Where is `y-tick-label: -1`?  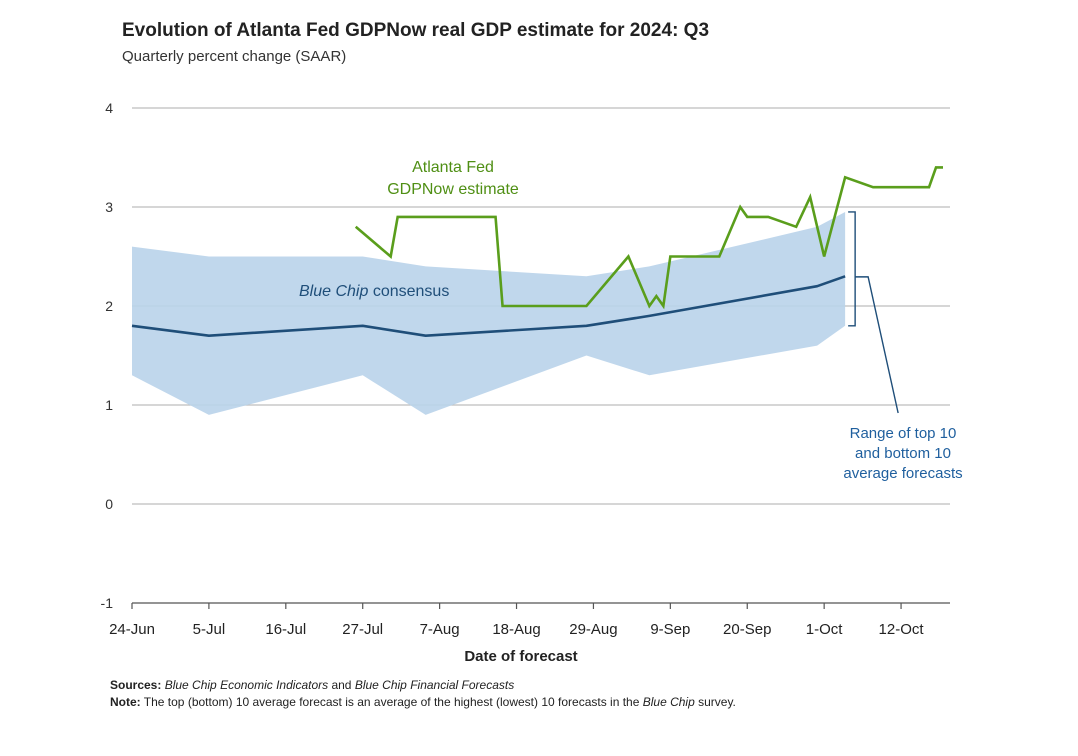 y-tick-label: -1 is located at coordinates (107, 603).